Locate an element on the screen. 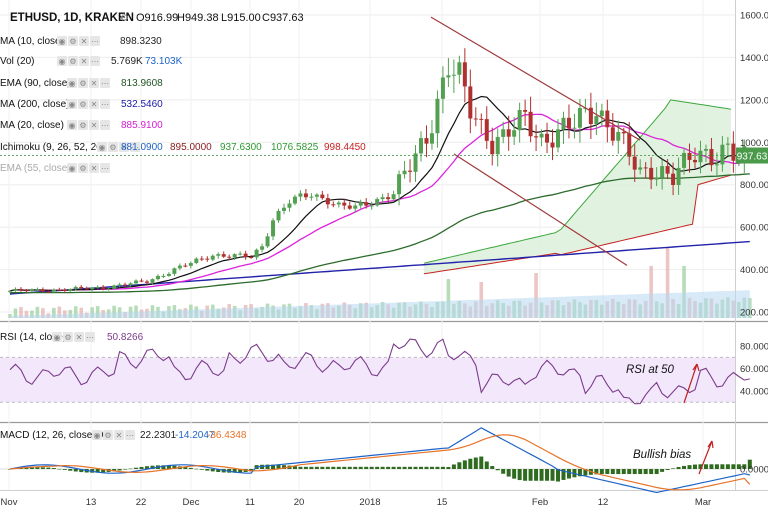 The height and width of the screenshot is (517, 768). rsi-annotation: RSI at 50 is located at coordinates (650, 370).